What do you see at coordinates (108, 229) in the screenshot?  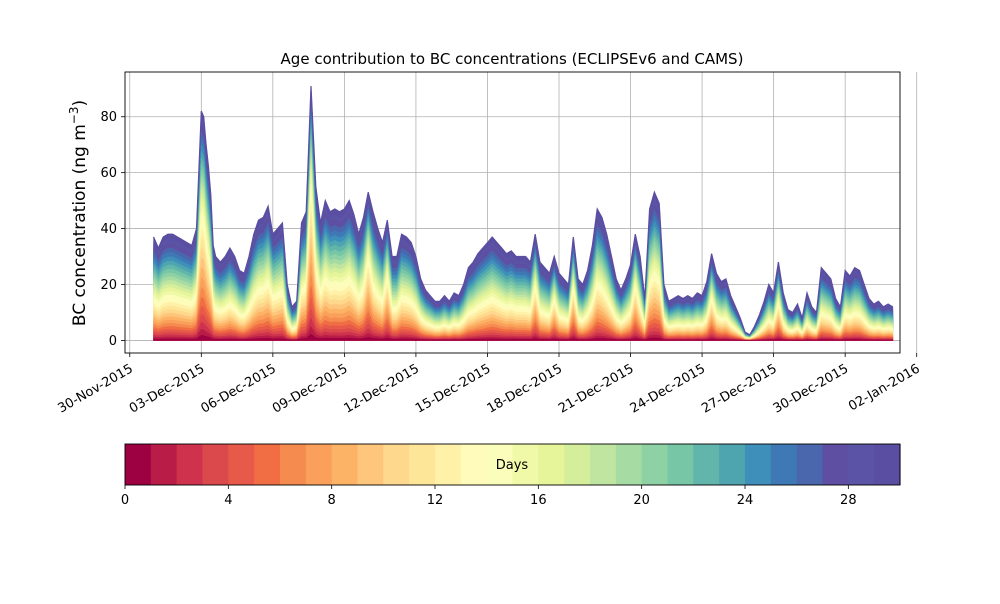 I see `y-tick-label: 40` at bounding box center [108, 229].